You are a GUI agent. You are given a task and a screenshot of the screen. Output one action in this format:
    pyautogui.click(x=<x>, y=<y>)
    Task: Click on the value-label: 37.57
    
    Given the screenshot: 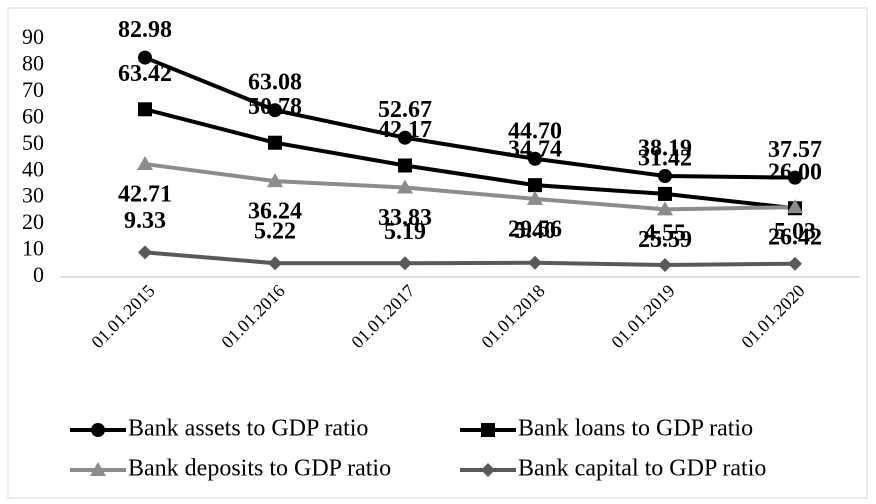 What is the action you would take?
    pyautogui.click(x=795, y=150)
    